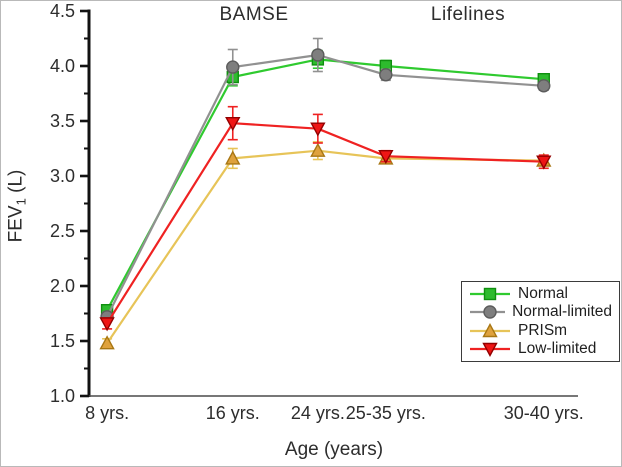  Describe the element at coordinates (543, 330) in the screenshot. I see `legend-label: PRISm` at that location.